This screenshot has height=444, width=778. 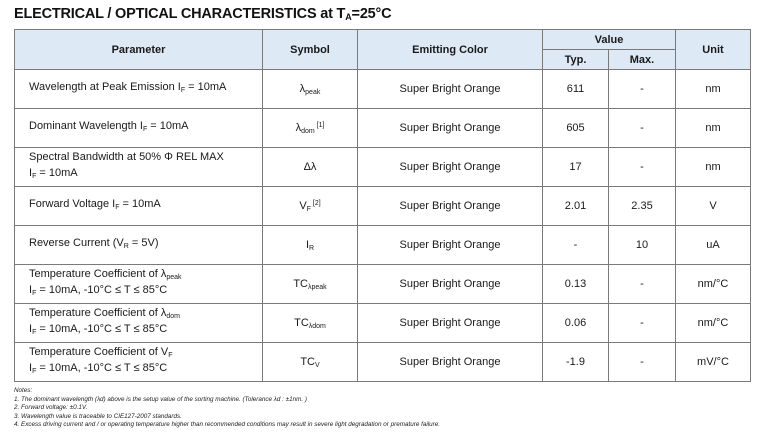 What do you see at coordinates (713, 362) in the screenshot?
I see `cell-unit: mV/°C` at bounding box center [713, 362].